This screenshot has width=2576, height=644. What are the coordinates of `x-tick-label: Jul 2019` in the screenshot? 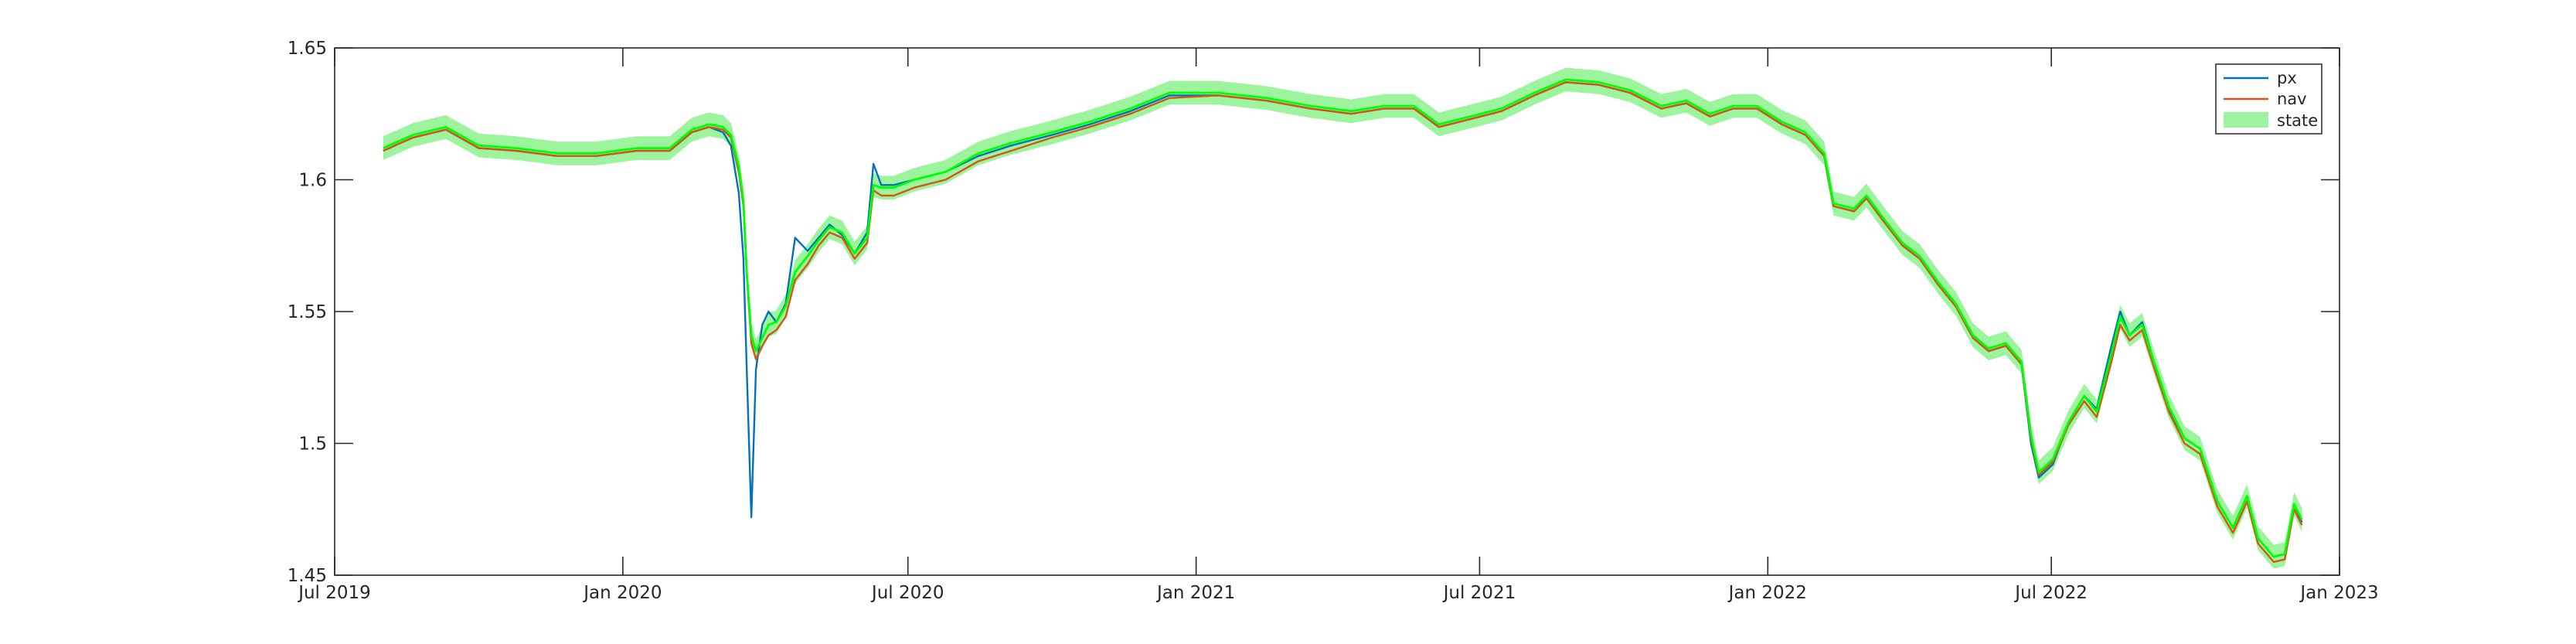 It's located at (334, 593).